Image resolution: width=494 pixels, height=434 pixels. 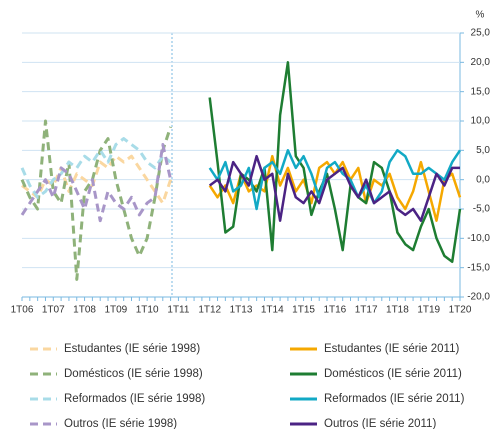 I want to click on x-tick-label: 1T20, so click(x=460, y=310).